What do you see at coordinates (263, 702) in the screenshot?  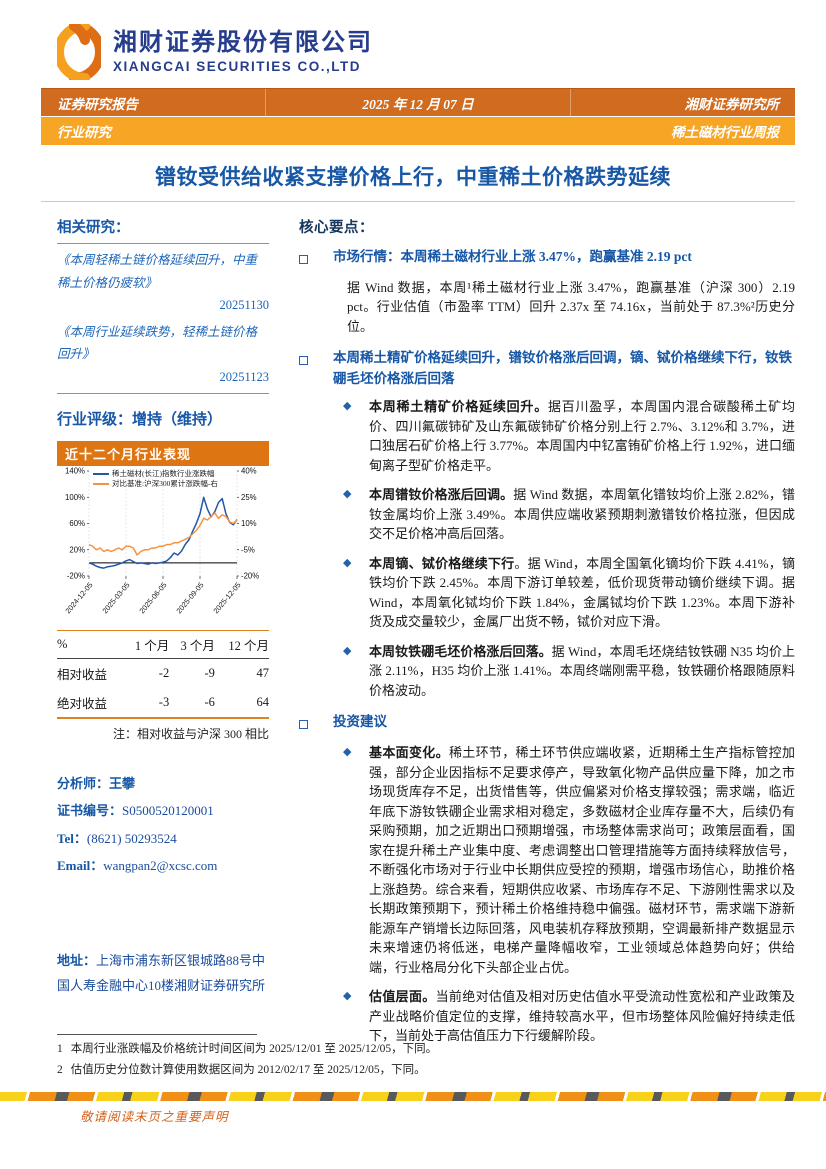 I see `cell: 64` at bounding box center [263, 702].